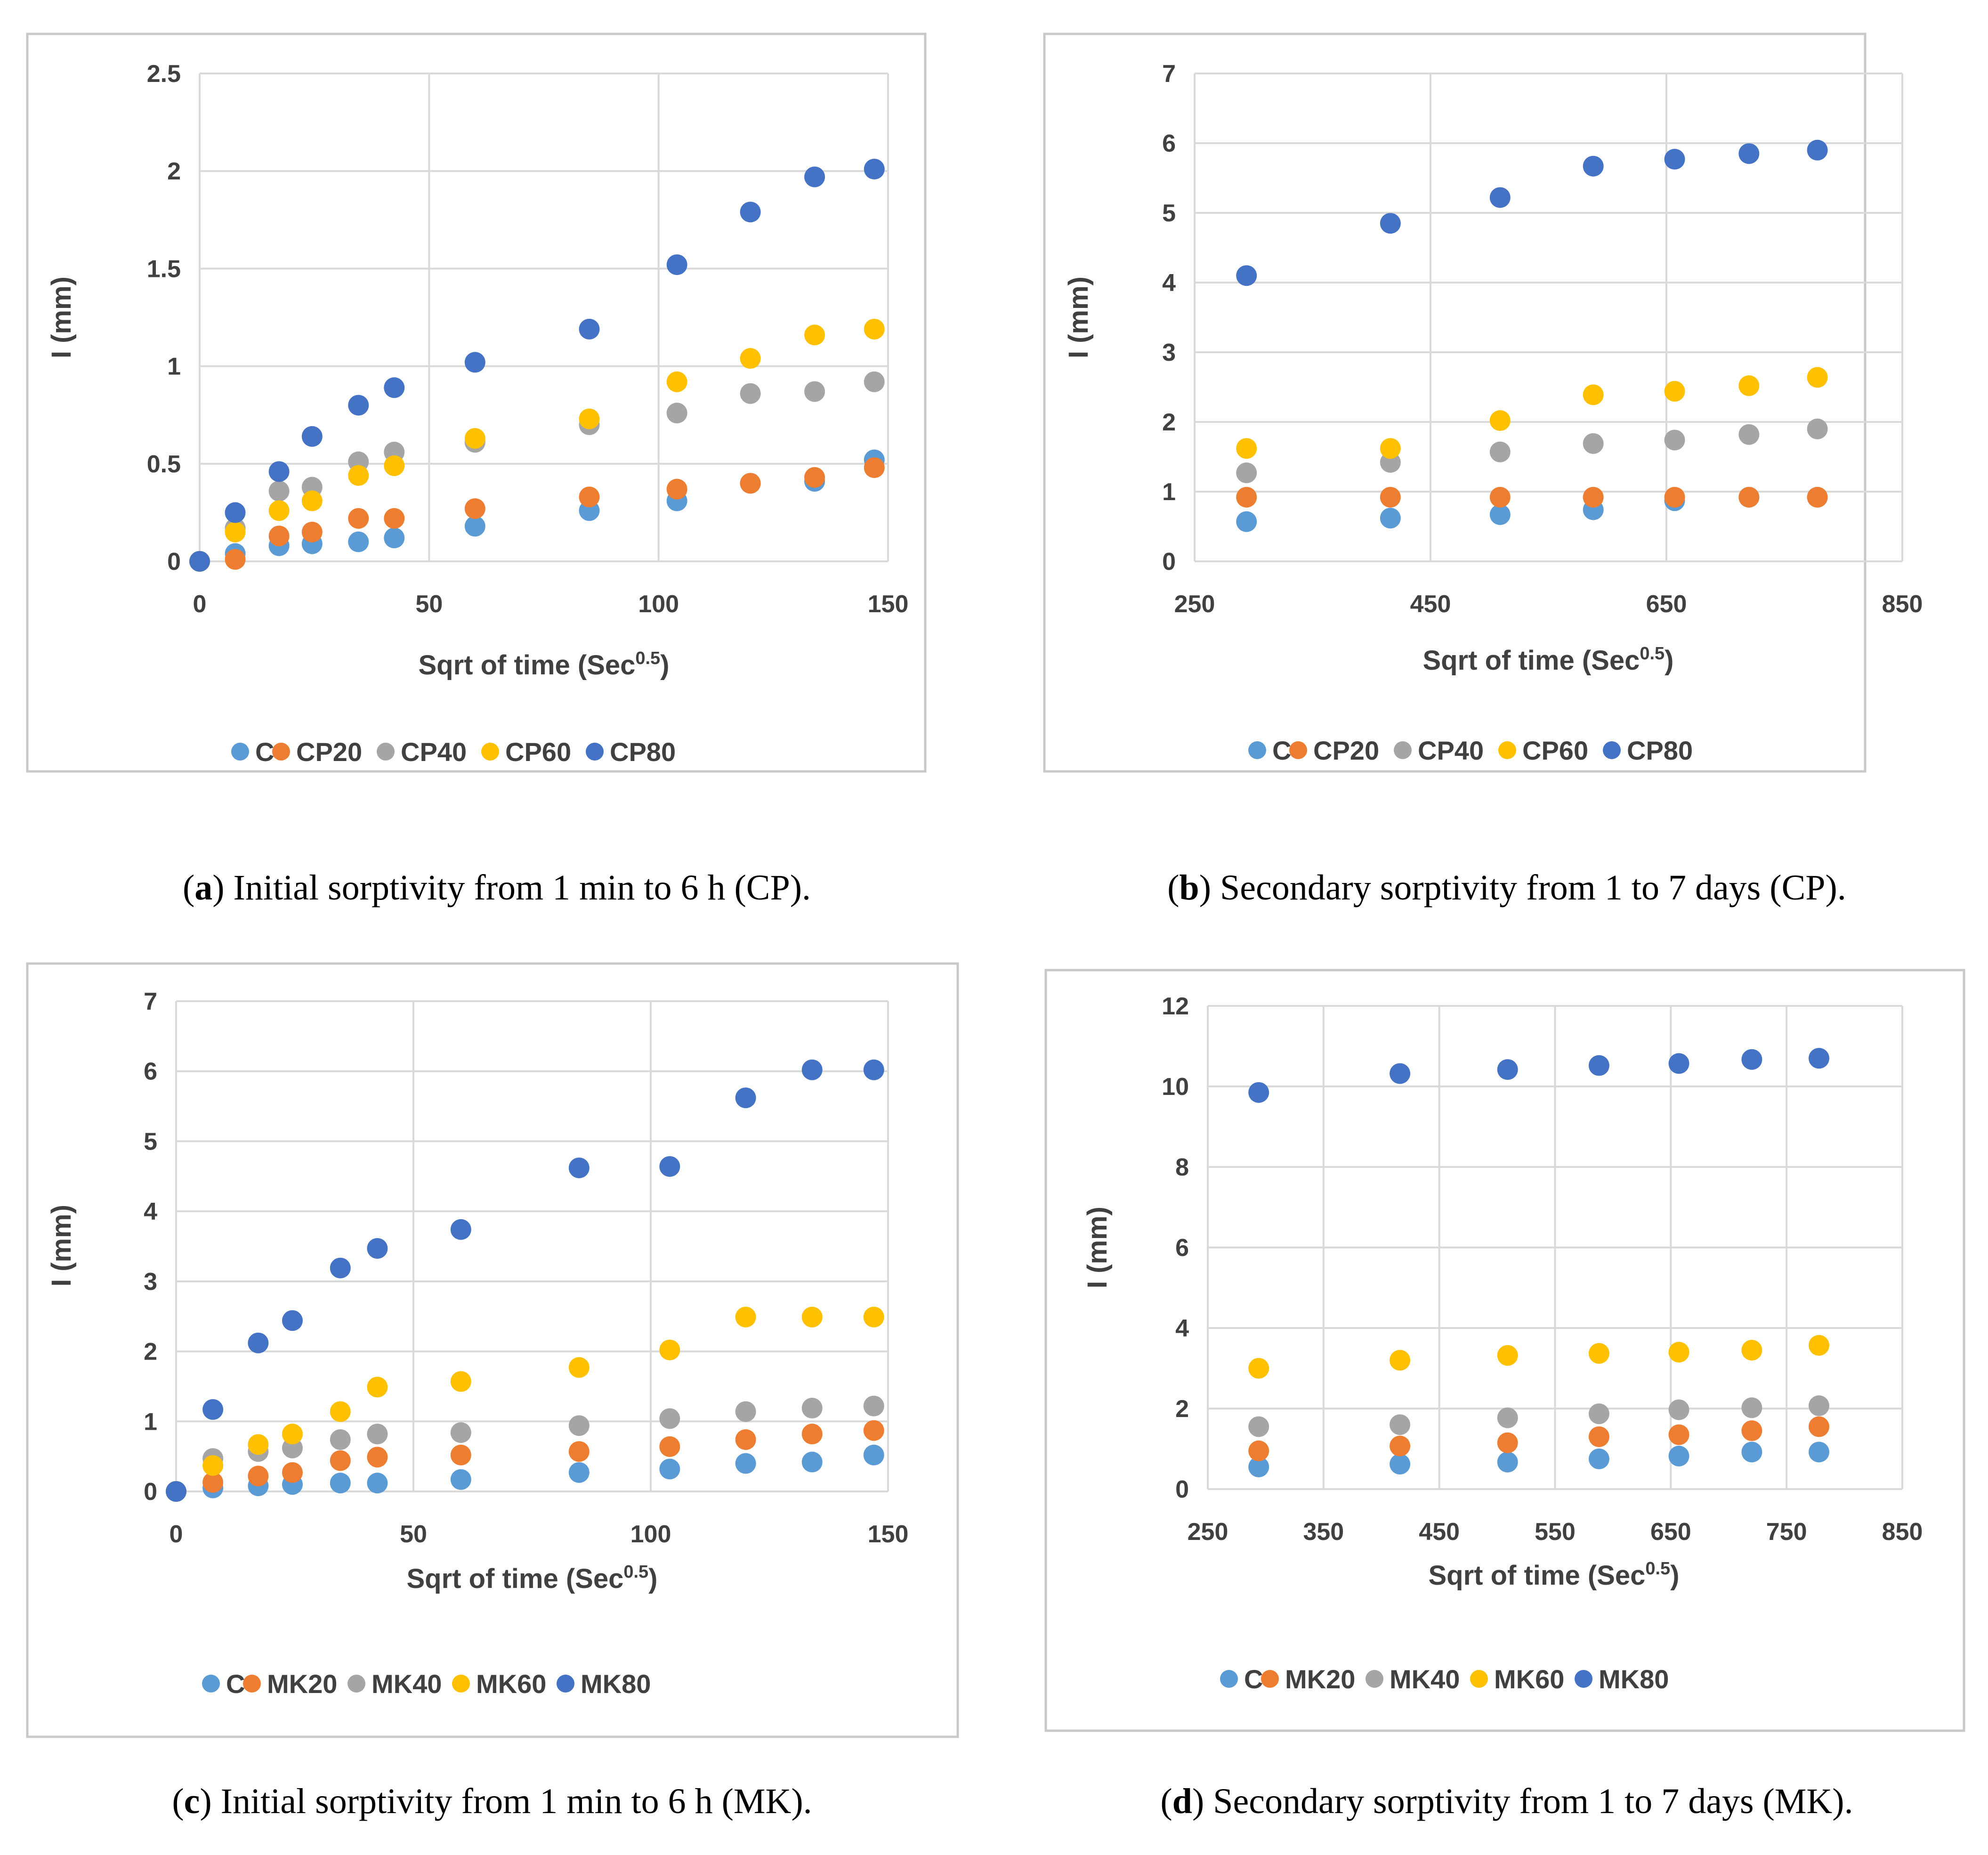  What do you see at coordinates (240, 752) in the screenshot?
I see `legend-marker-c` at bounding box center [240, 752].